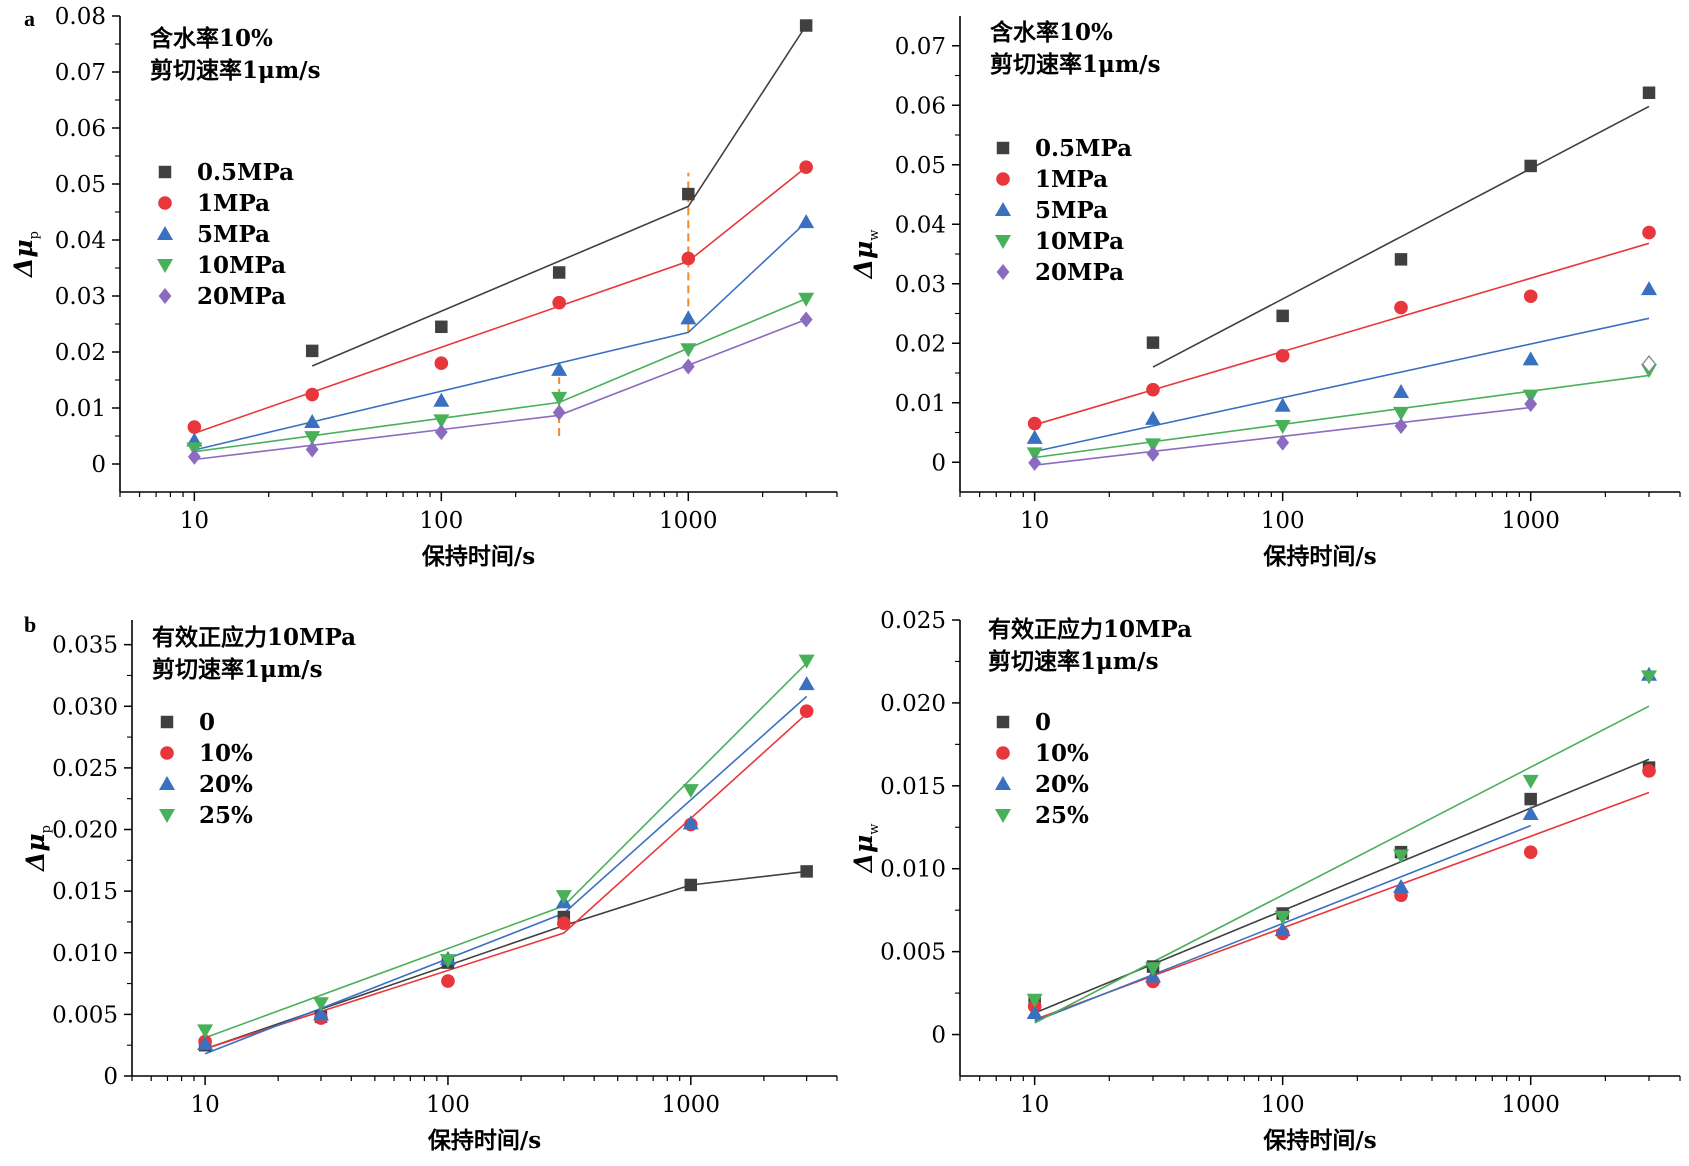 The width and height of the screenshot is (1689, 1166). What do you see at coordinates (85, 1015) in the screenshot?
I see `y-tick-label: 0.005` at bounding box center [85, 1015].